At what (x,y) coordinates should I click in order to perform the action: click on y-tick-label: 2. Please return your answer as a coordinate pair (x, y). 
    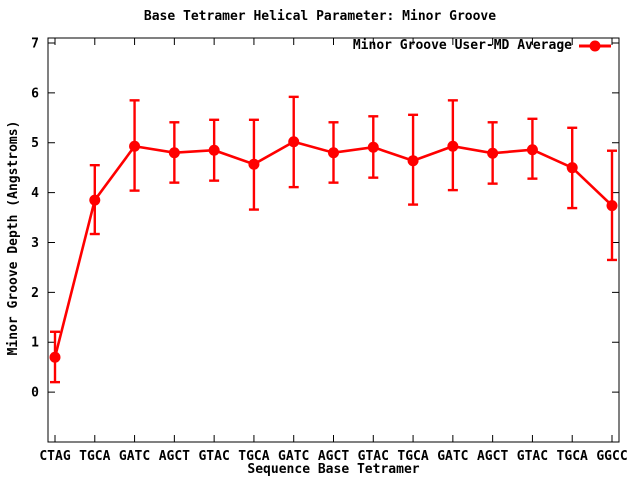
    Looking at the image, I should click on (35, 293).